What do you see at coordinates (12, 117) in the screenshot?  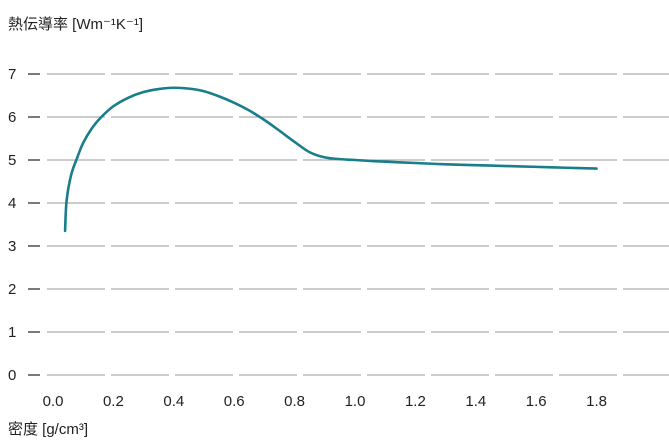 I see `y-tick-label-6: 6` at bounding box center [12, 117].